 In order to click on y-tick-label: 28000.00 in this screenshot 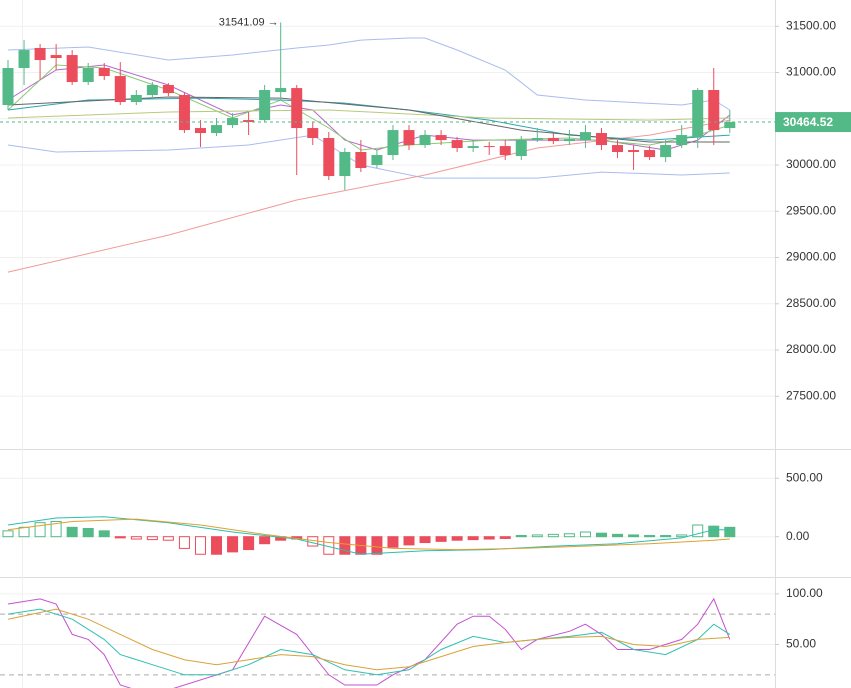, I will do `click(811, 349)`.